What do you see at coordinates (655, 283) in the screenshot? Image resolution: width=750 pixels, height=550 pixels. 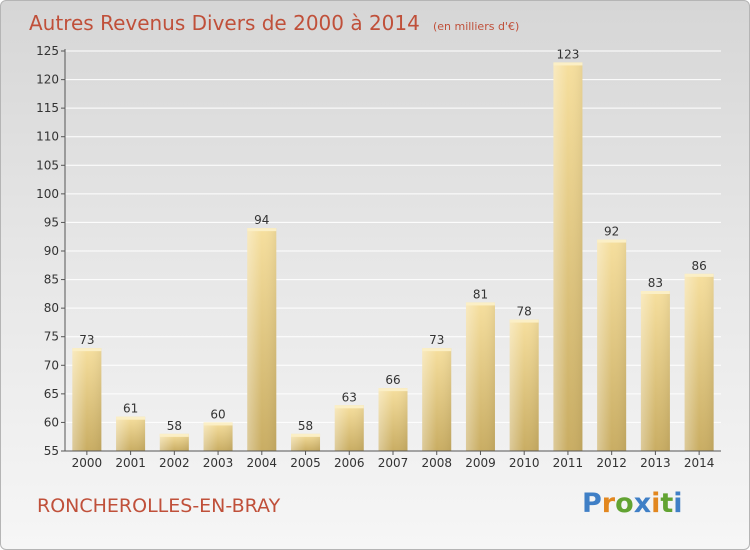 I see `bar-value-label: 83` at bounding box center [655, 283].